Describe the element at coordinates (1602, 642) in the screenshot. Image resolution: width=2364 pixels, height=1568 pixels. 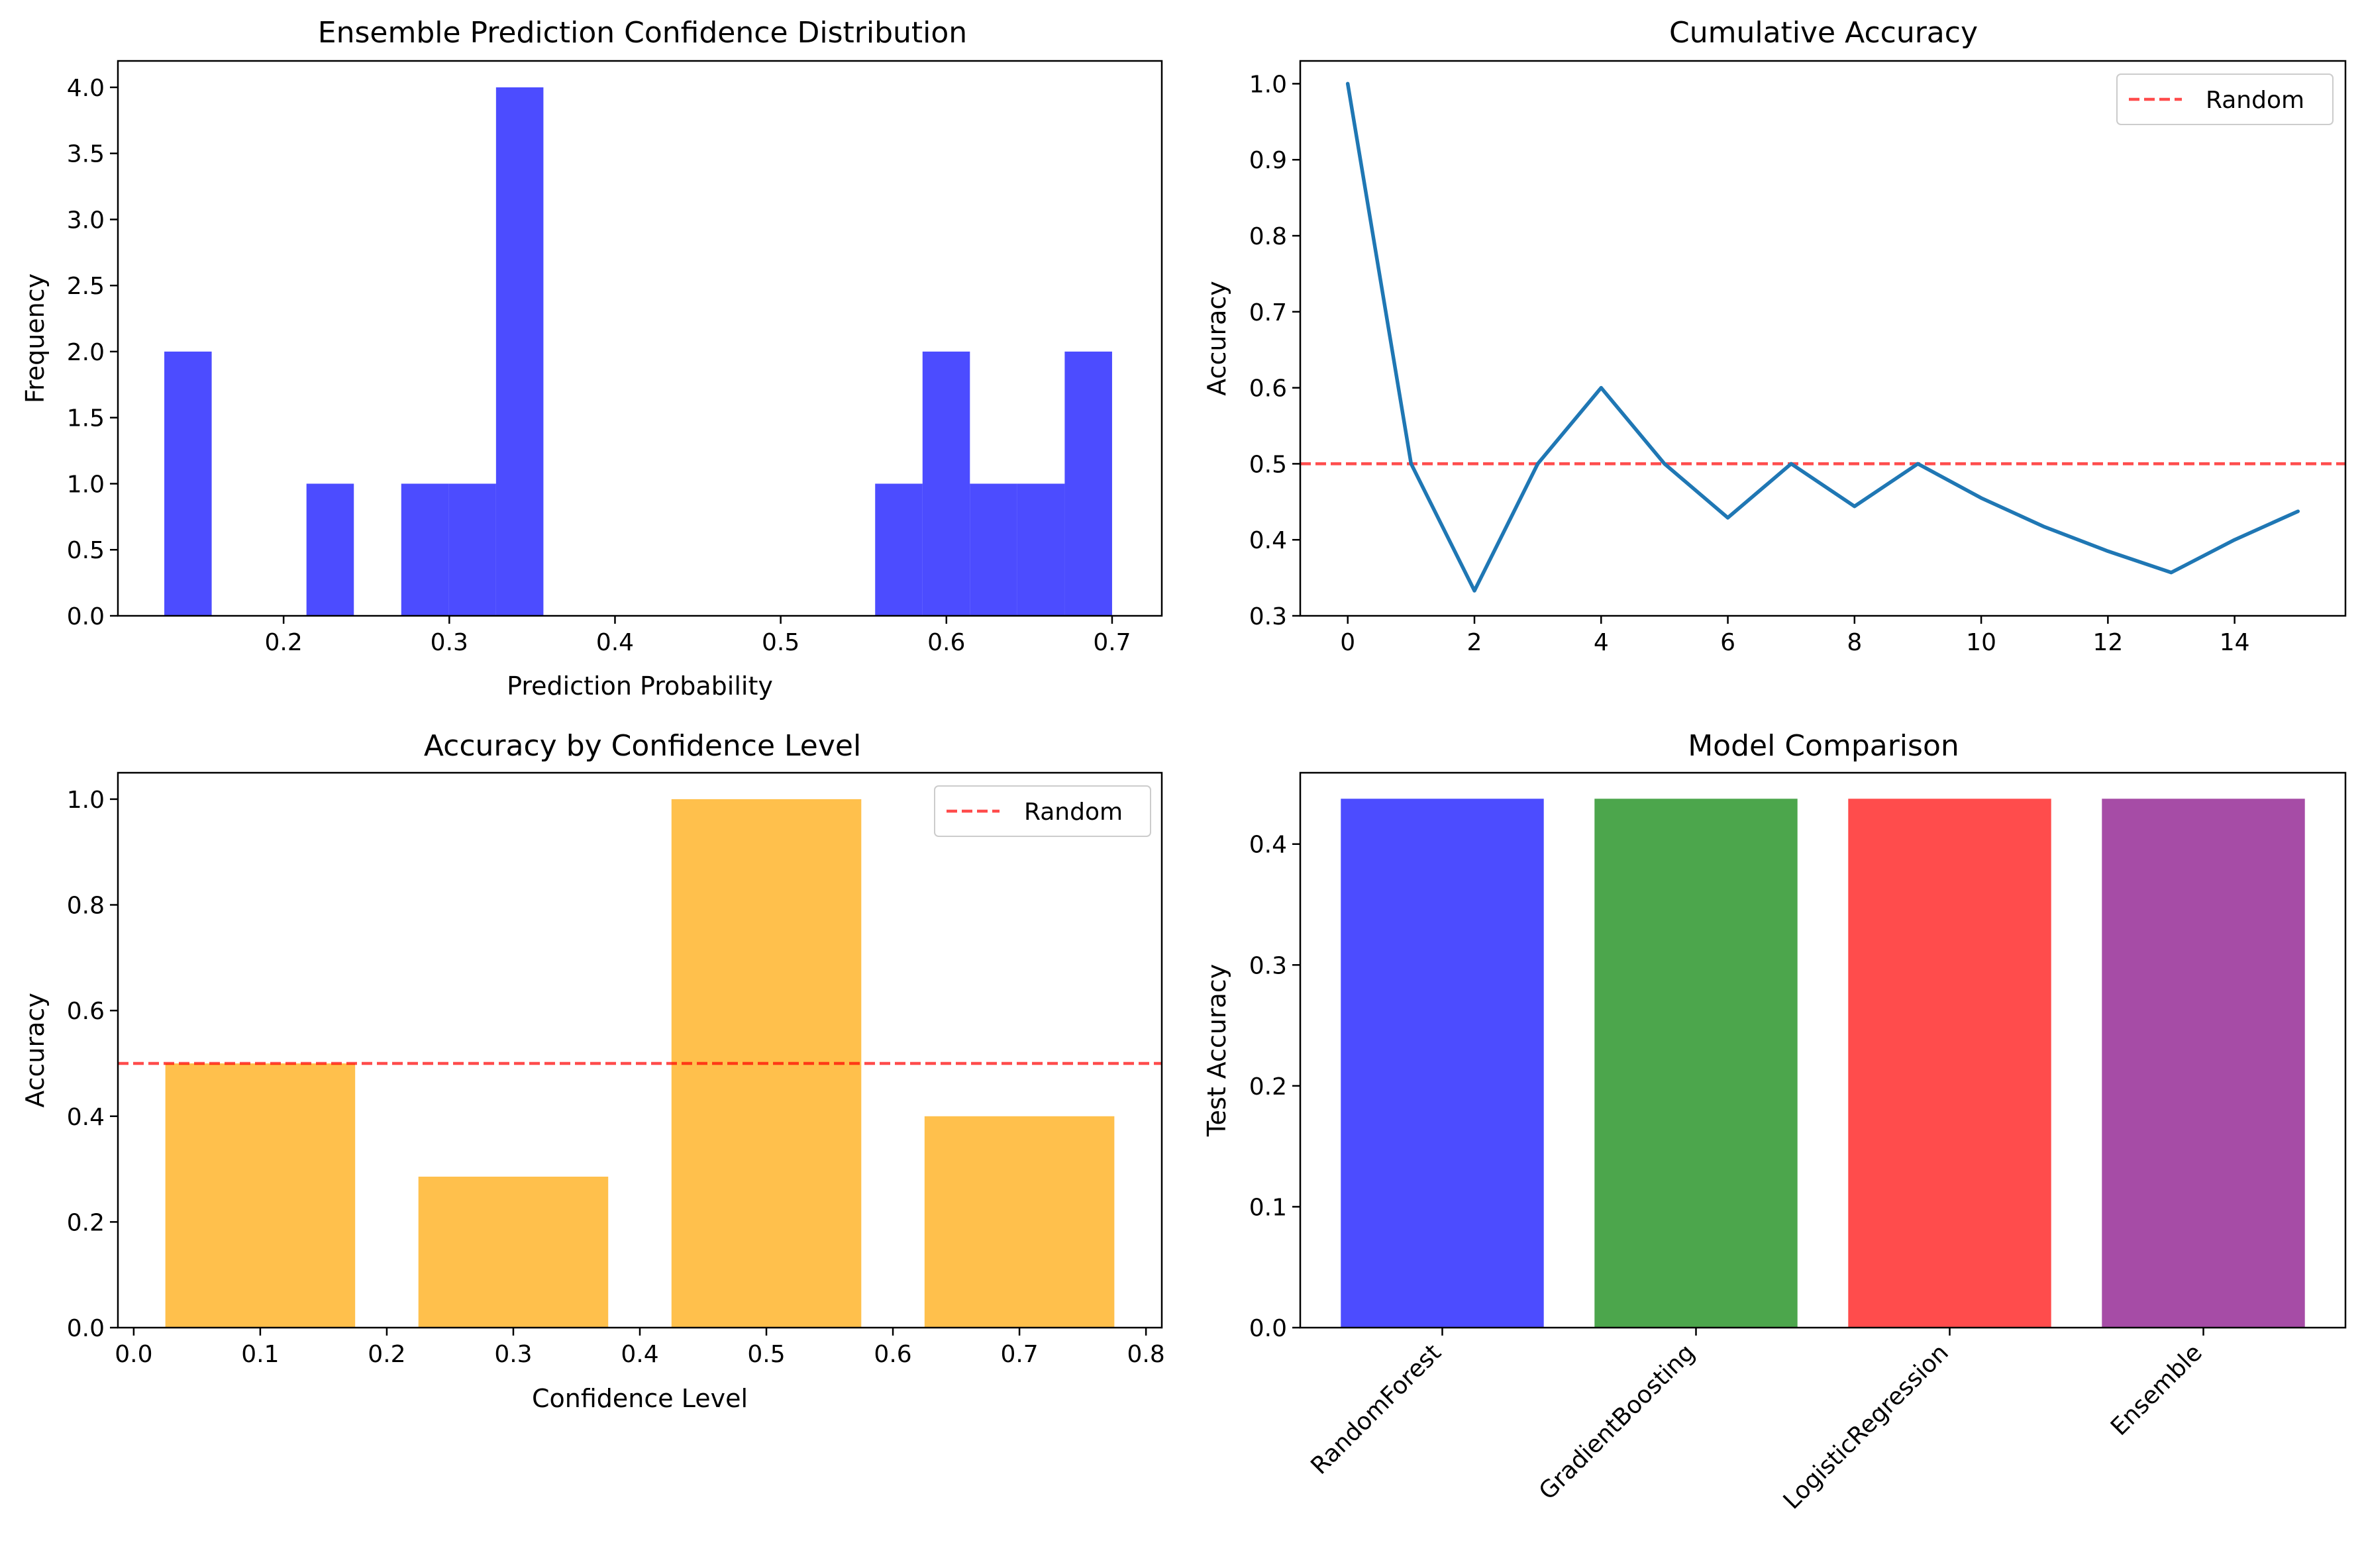
I see `x-tick-label: 4` at that location.